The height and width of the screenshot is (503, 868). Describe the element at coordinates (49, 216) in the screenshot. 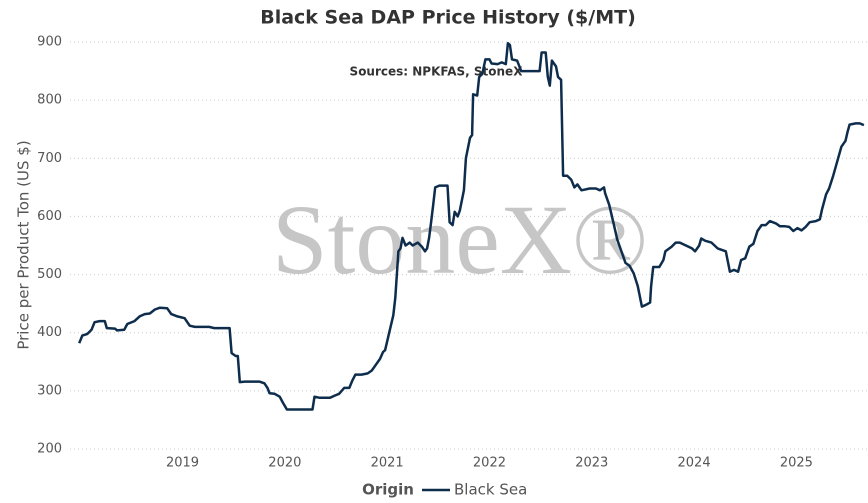

I see `y-tick-label: 600` at that location.